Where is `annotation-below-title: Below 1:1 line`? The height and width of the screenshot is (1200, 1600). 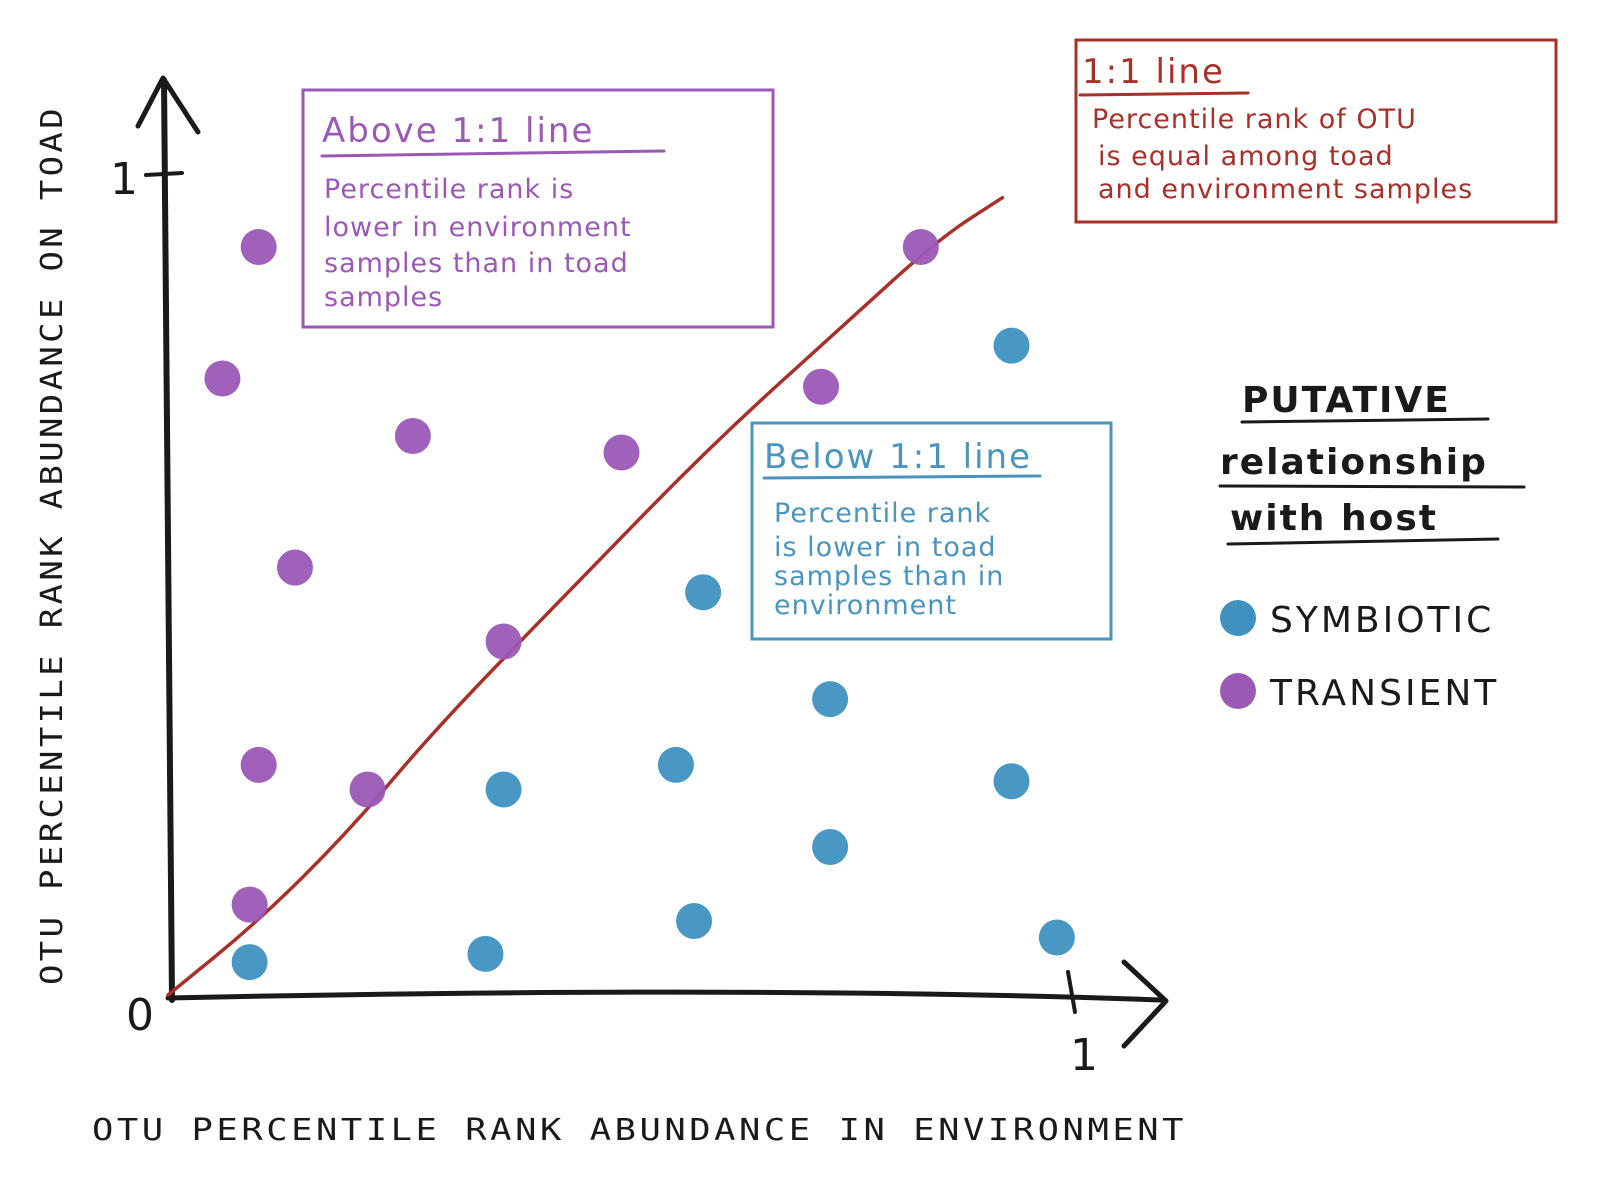 annotation-below-title: Below 1:1 line is located at coordinates (898, 457).